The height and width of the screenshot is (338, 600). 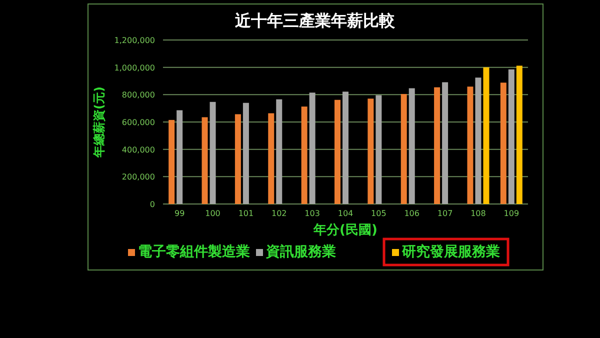 What do you see at coordinates (152, 204) in the screenshot?
I see `y-tick-label: 0` at bounding box center [152, 204].